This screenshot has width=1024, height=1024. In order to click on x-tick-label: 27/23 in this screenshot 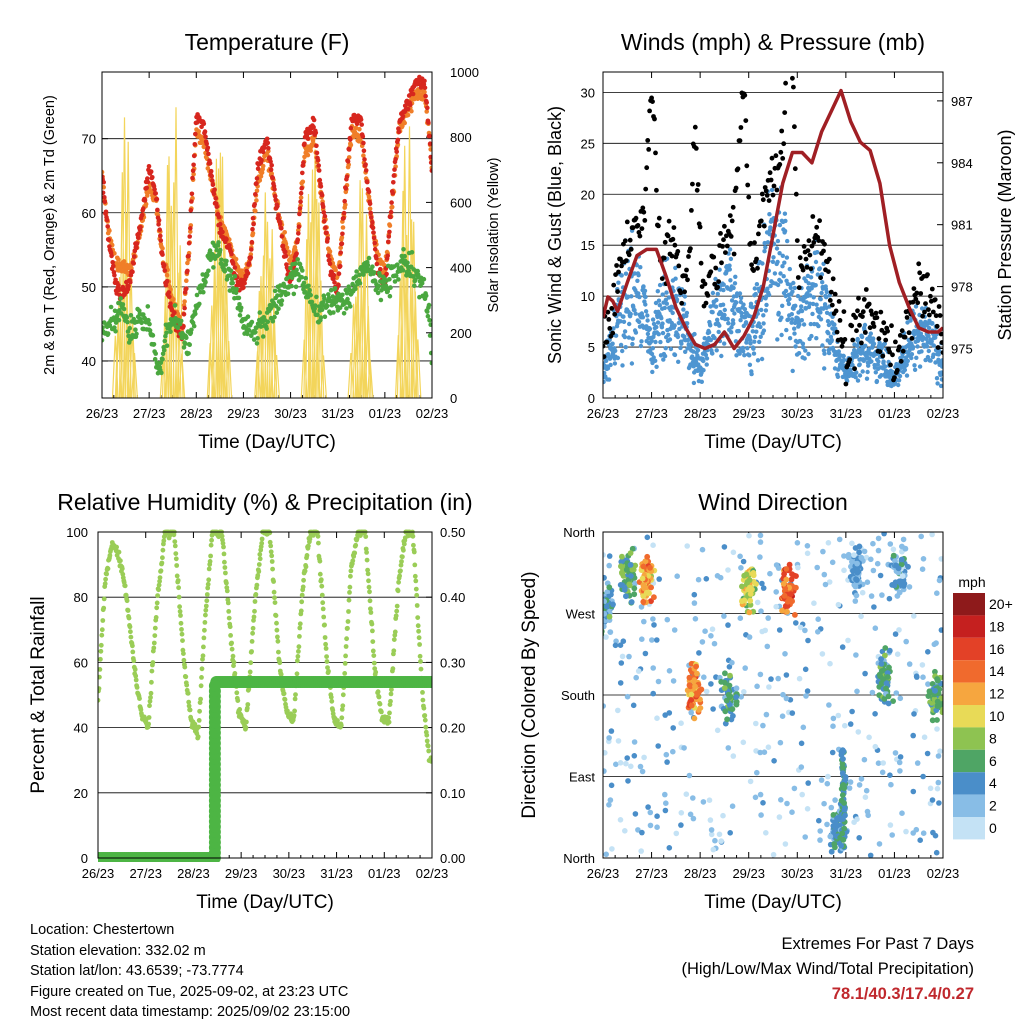, I will do `click(145, 873)`.